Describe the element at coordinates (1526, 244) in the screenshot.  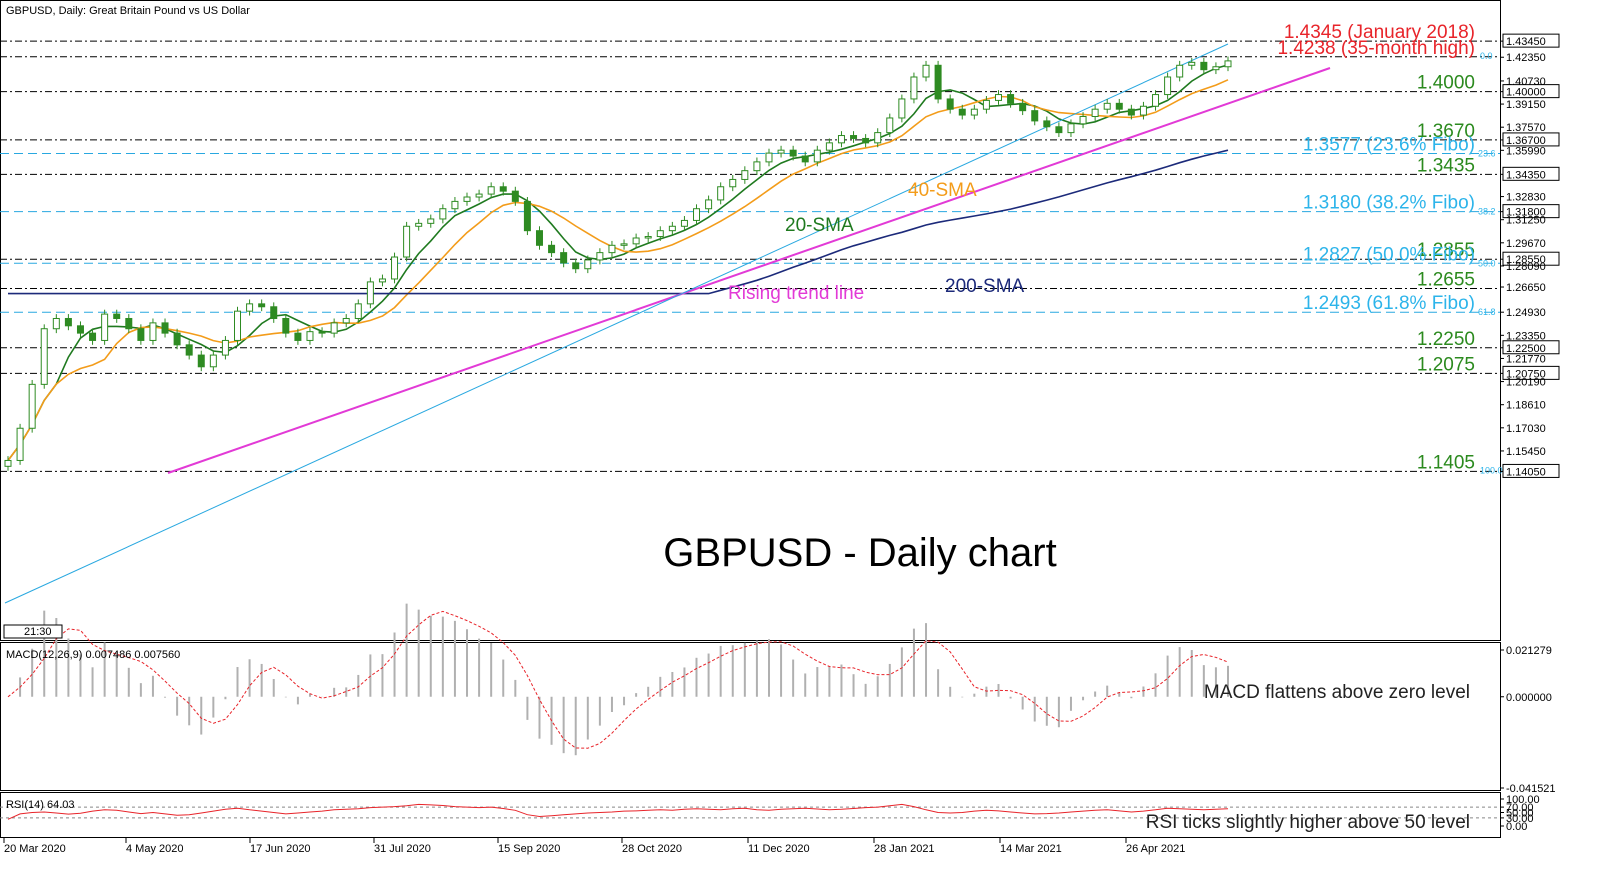
I see `y-tick-label: 1.29670` at that location.